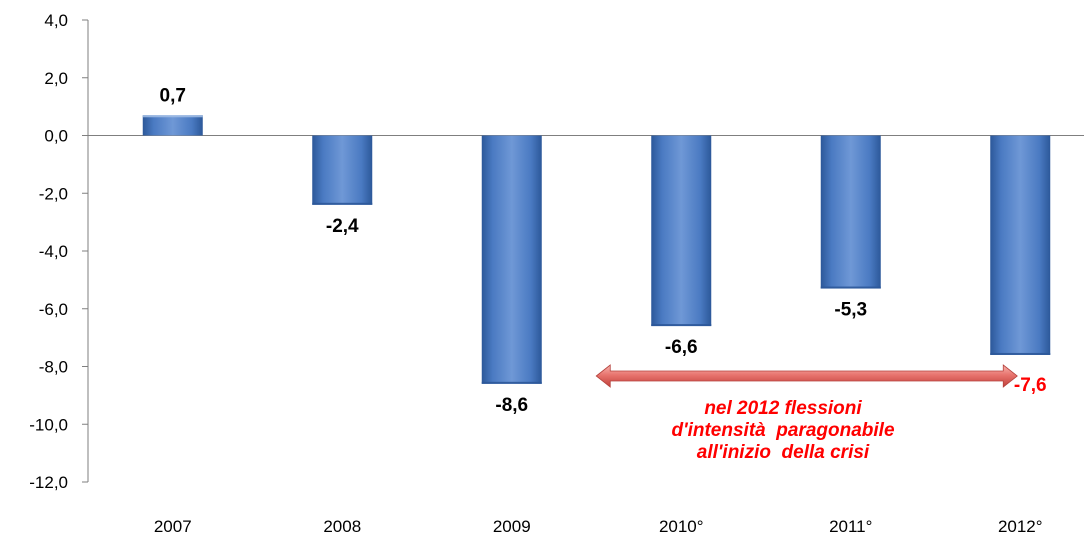 The height and width of the screenshot is (542, 1084). What do you see at coordinates (48, 424) in the screenshot?
I see `y-tick-label: -10,0` at bounding box center [48, 424].